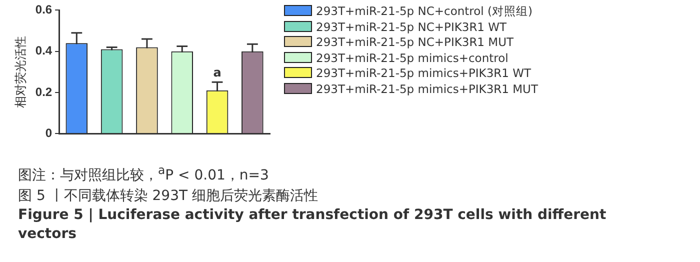 The image size is (700, 262). Describe the element at coordinates (168, 196) in the screenshot. I see `caption: 图 5 丨不同载体转染 293T 细胞后荧光素酶活性` at that location.